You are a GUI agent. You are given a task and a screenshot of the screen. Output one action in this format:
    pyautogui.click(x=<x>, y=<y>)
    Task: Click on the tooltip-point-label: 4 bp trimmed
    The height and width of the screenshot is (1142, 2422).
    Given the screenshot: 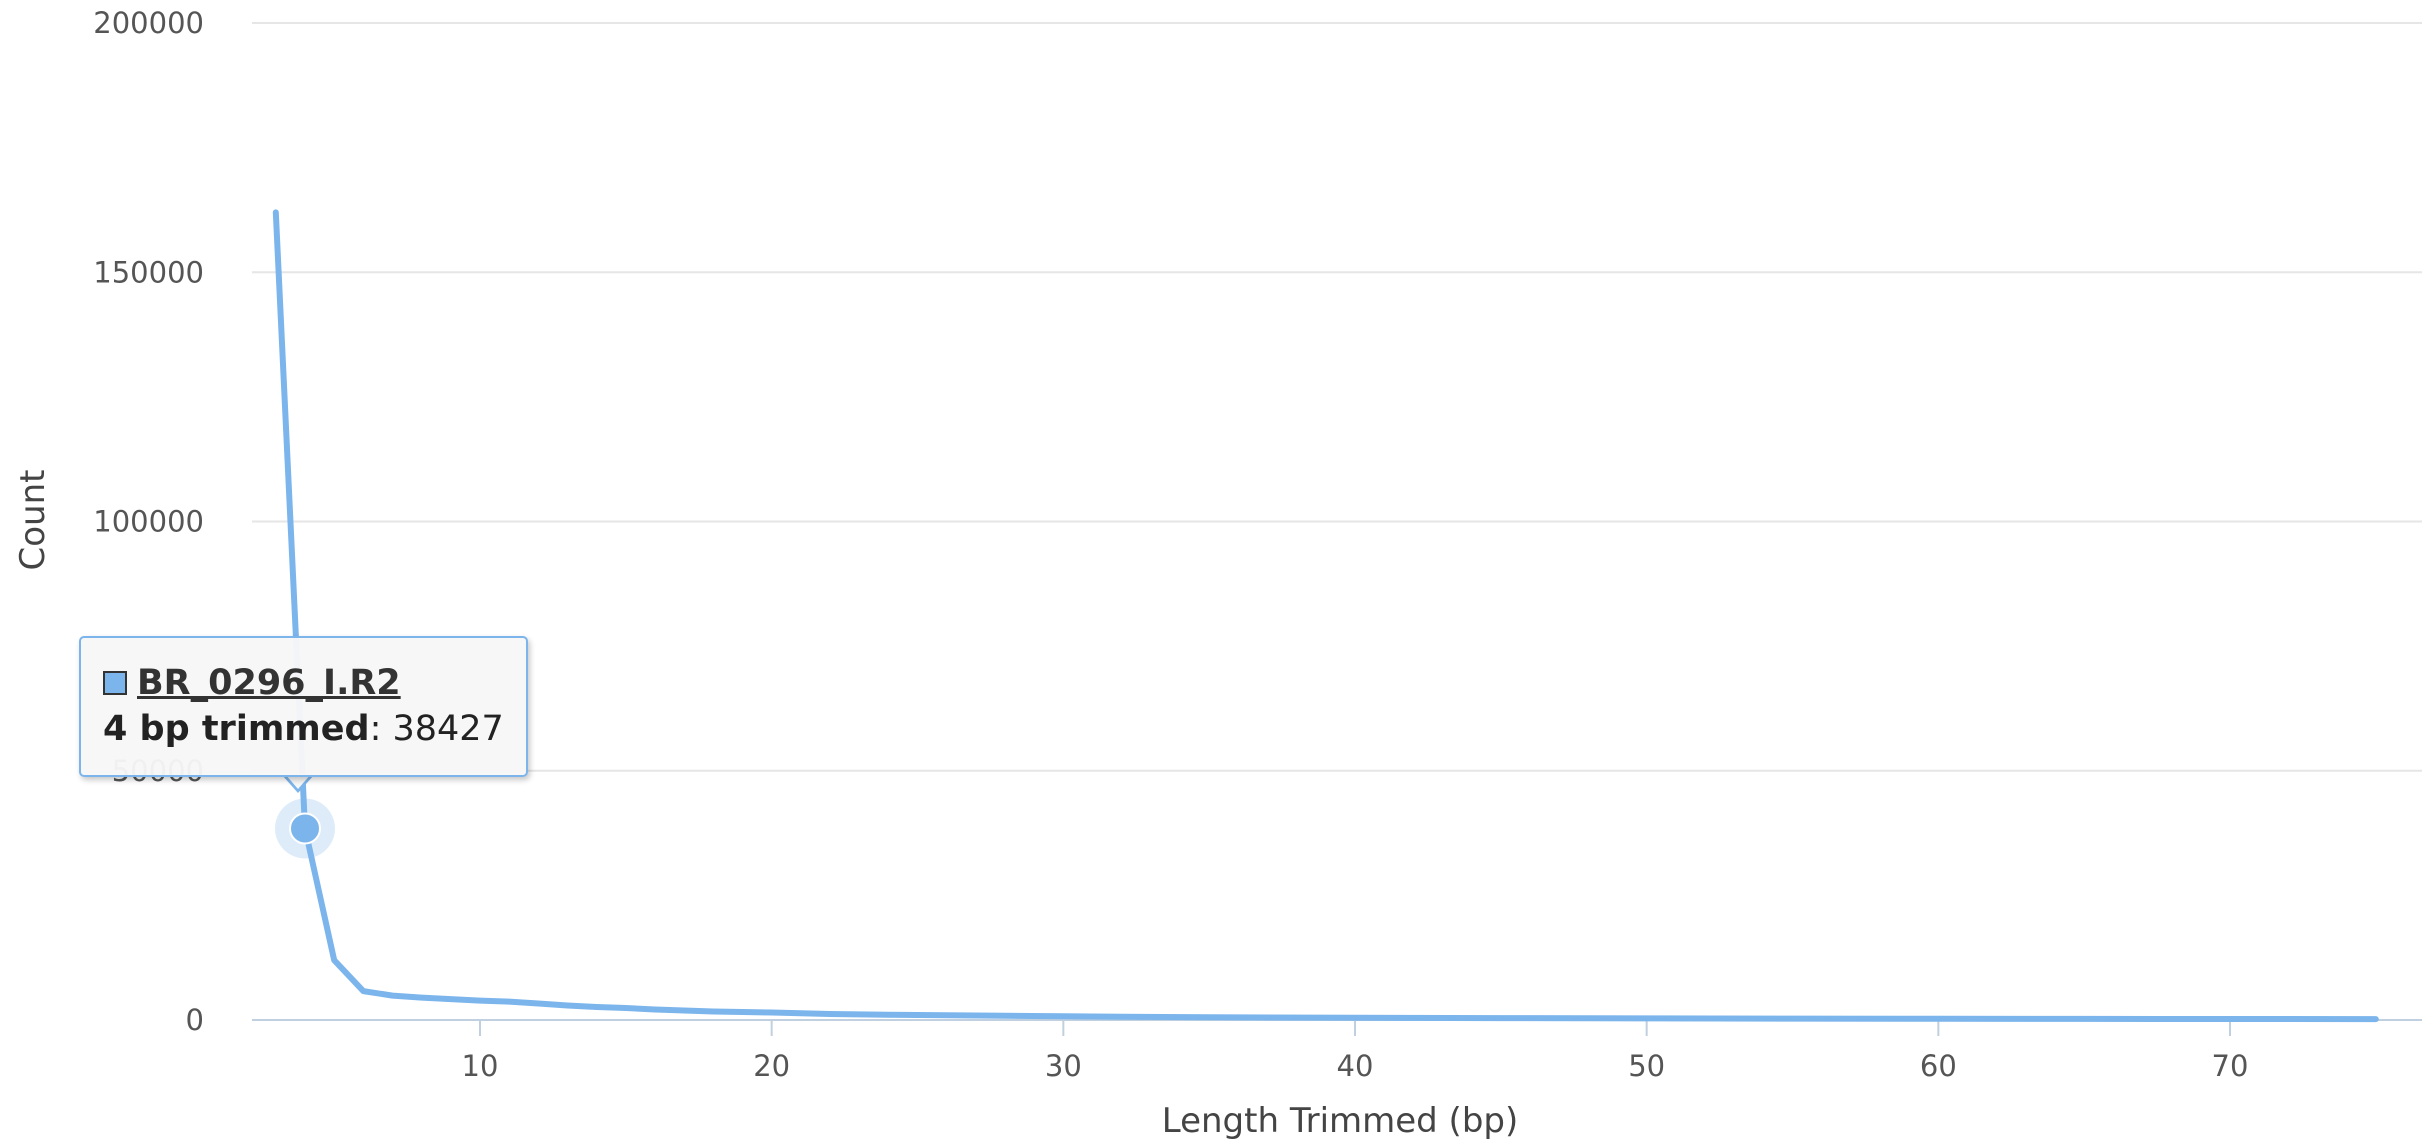 What is the action you would take?
    pyautogui.click(x=236, y=729)
    